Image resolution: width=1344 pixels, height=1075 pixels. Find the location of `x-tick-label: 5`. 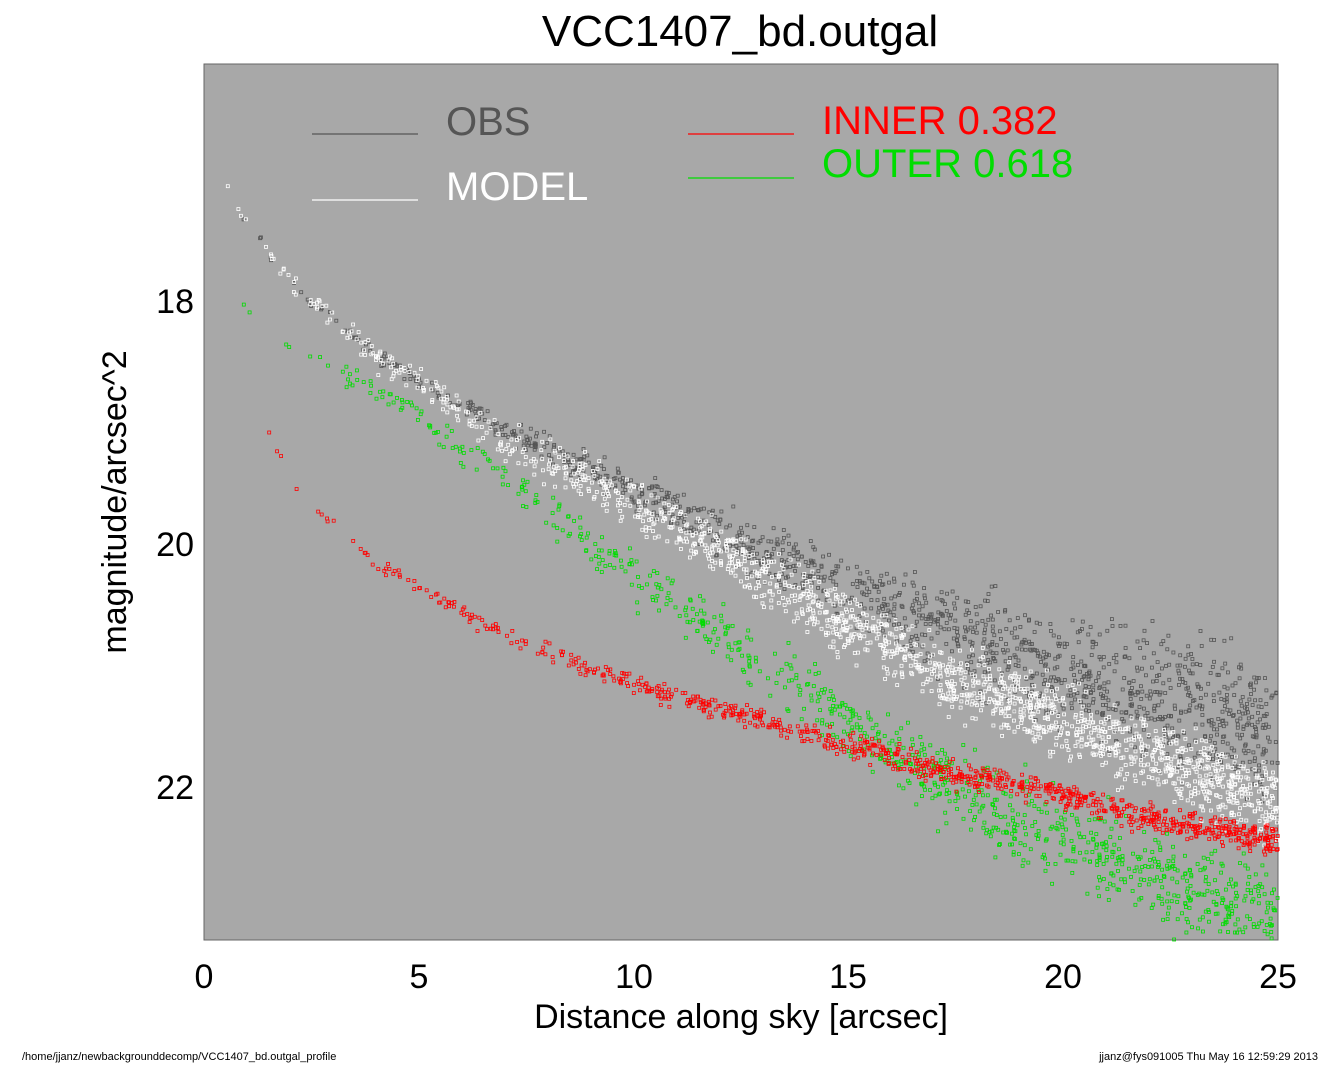

x-tick-label: 5 is located at coordinates (419, 977).